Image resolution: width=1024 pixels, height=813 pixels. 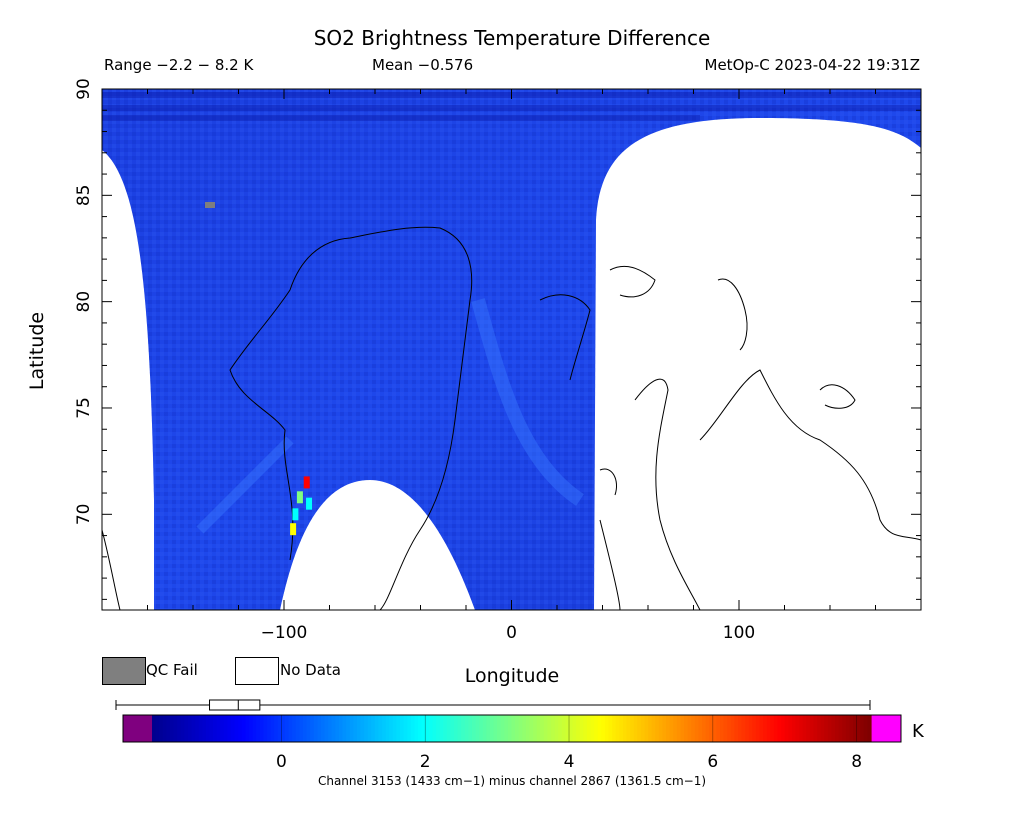 What do you see at coordinates (84, 514) in the screenshot?
I see `y-tick-label: 70` at bounding box center [84, 514].